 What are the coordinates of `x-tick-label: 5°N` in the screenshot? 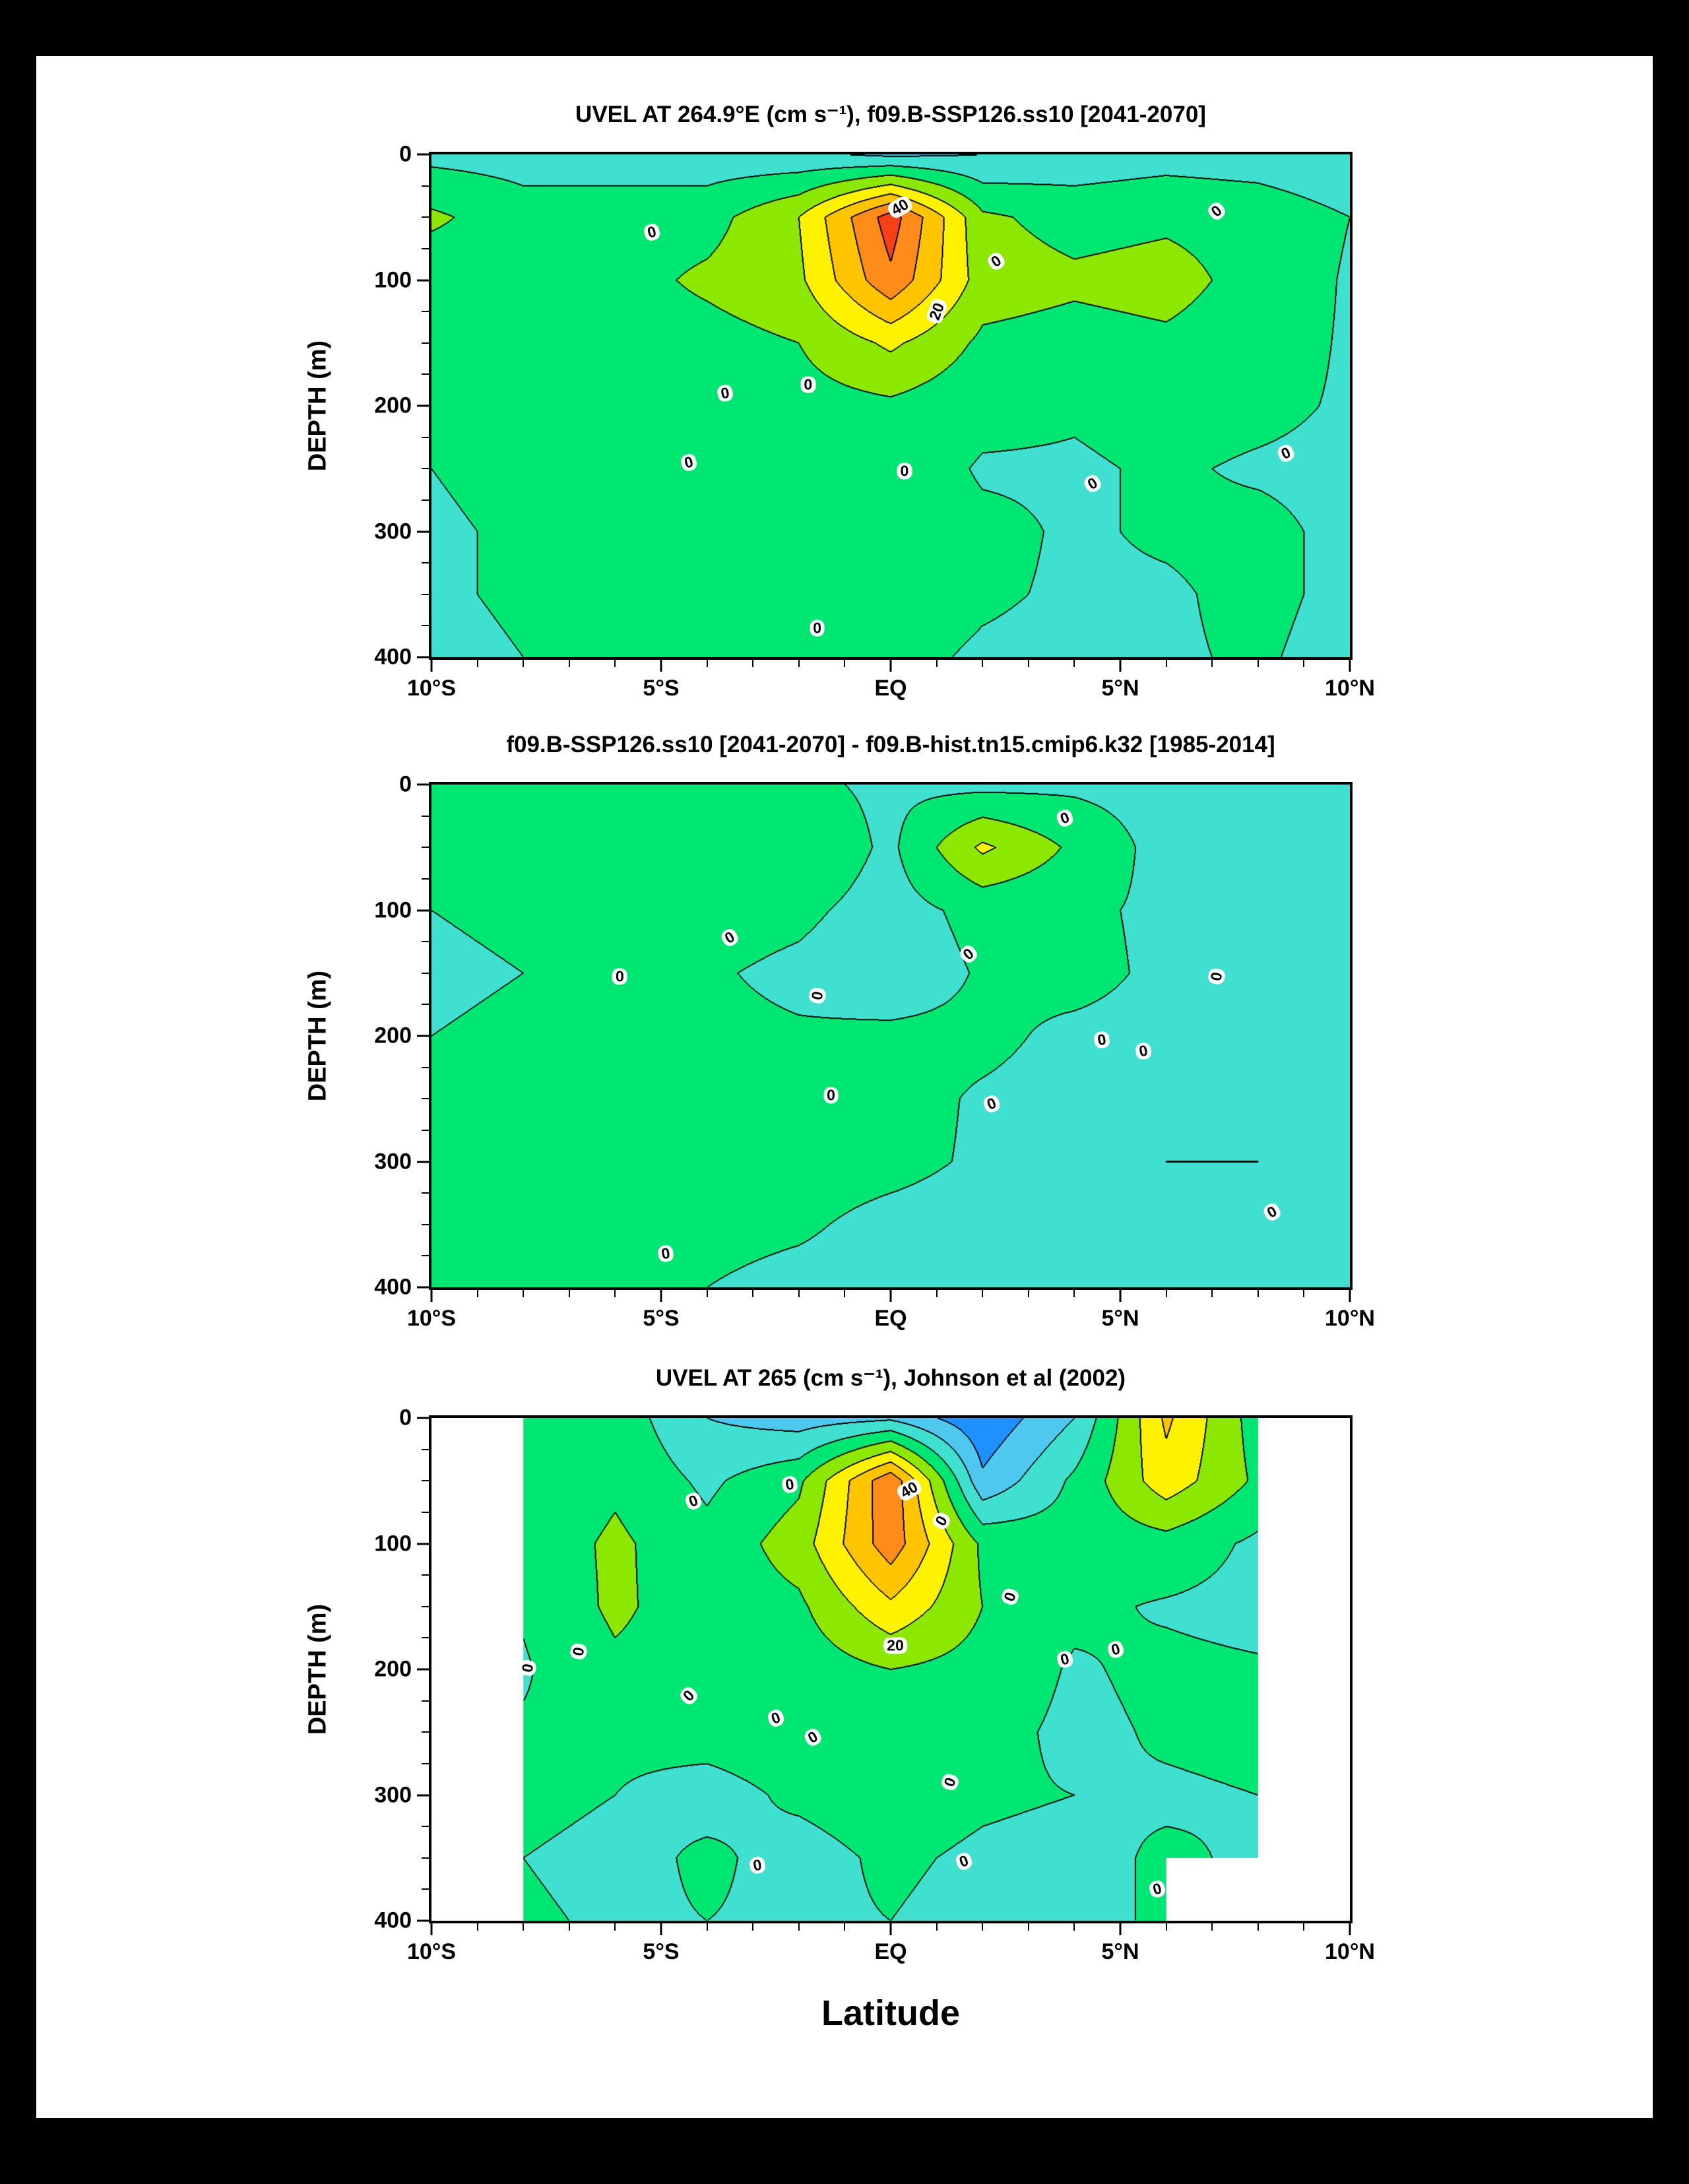 It's located at (1120, 1318).